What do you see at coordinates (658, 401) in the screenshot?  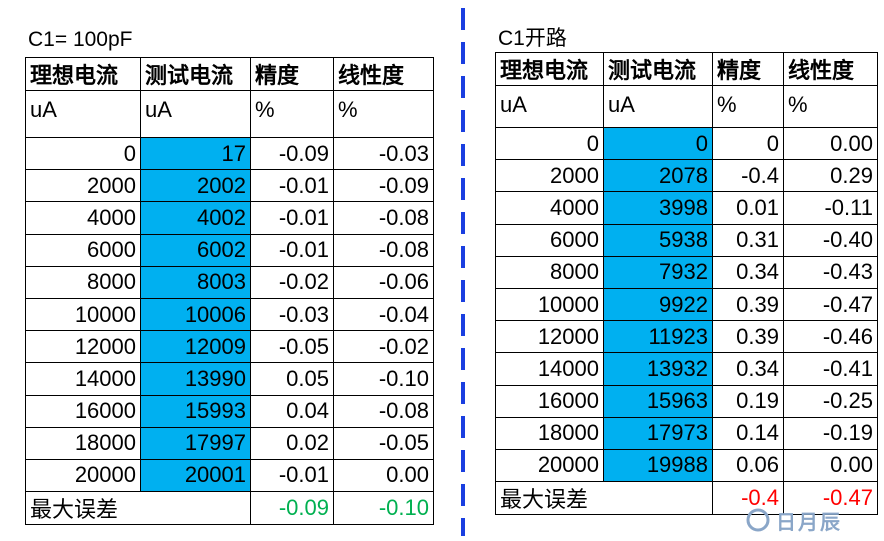 I see `data-cell: 15963` at bounding box center [658, 401].